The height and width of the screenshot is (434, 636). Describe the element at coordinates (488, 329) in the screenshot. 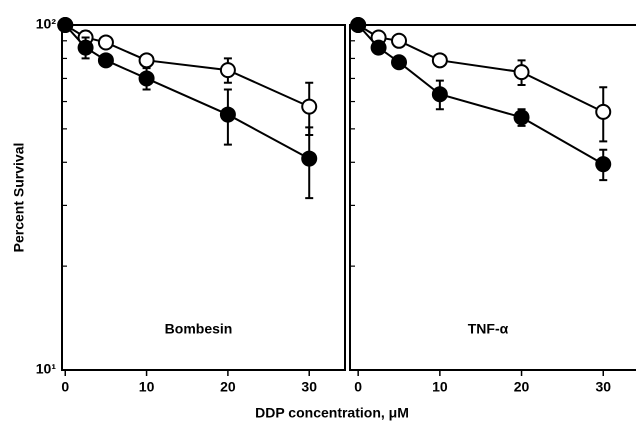

I see `panel-label: TNF-α` at that location.